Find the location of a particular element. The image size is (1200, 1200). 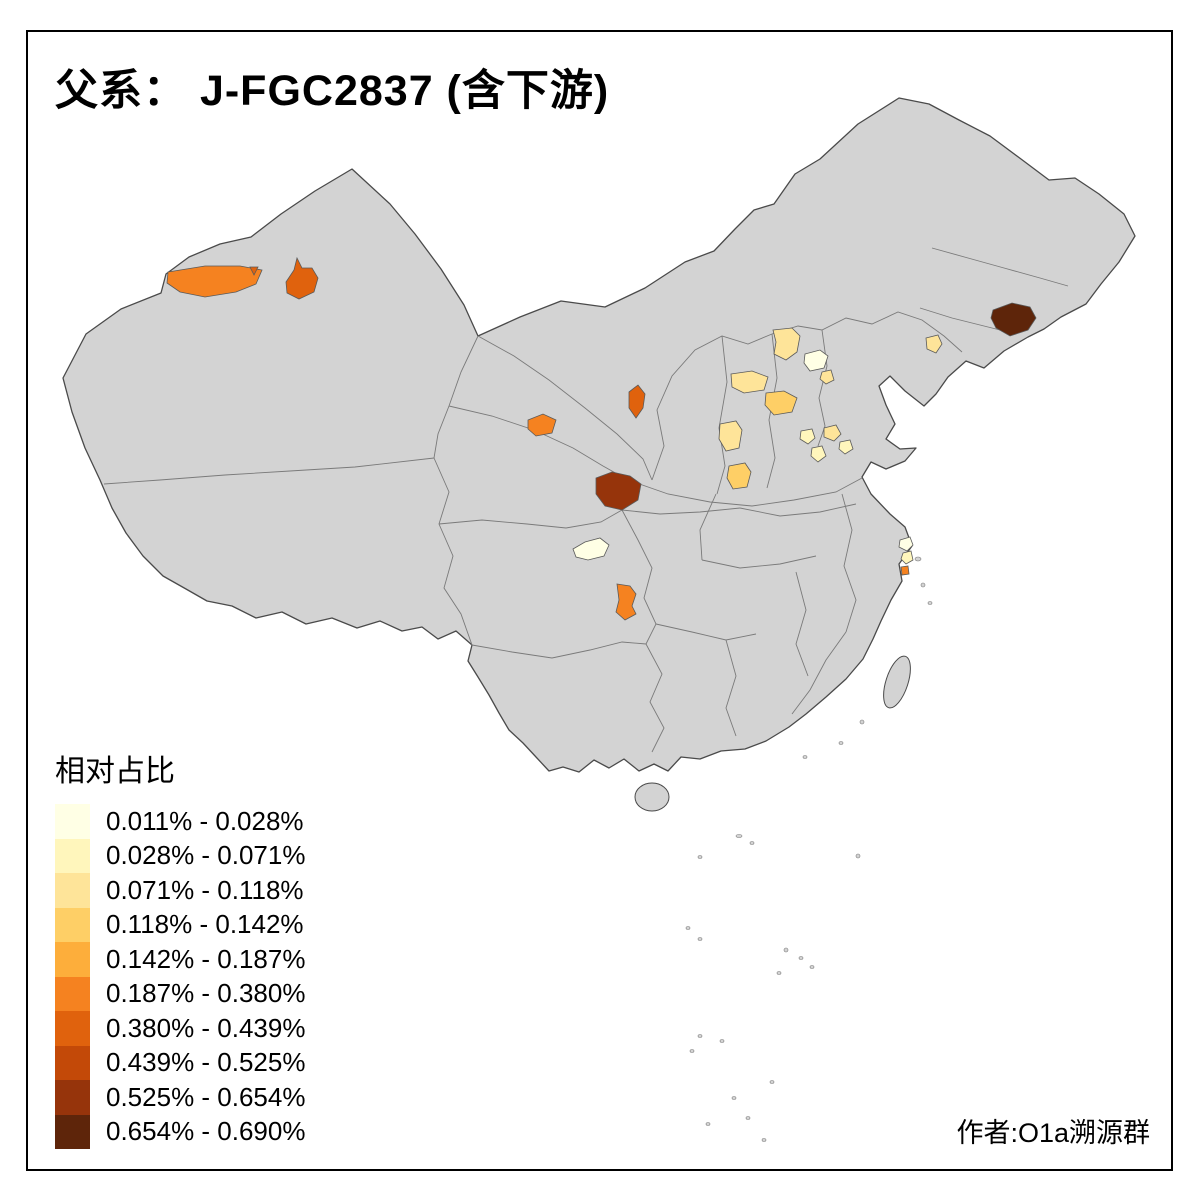

legend-label: 0.654% - 0.690% is located at coordinates (206, 1131).